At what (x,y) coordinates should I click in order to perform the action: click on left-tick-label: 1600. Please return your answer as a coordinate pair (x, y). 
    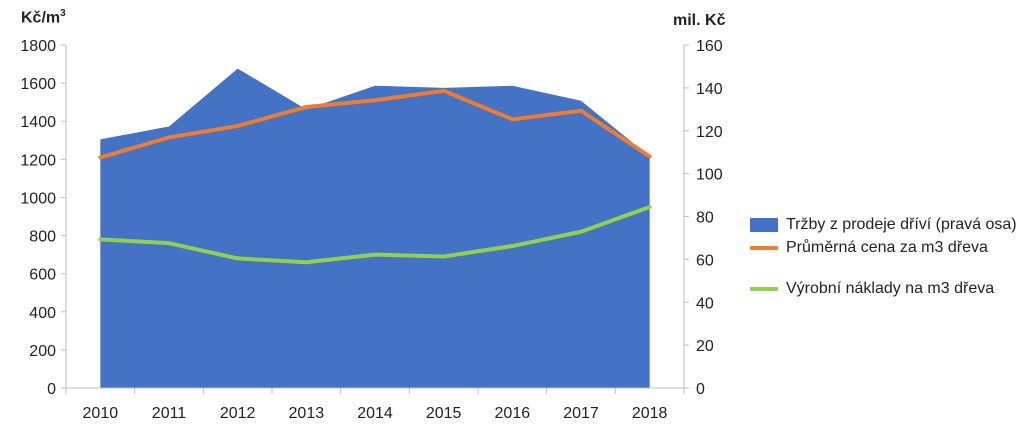
    Looking at the image, I should click on (38, 84).